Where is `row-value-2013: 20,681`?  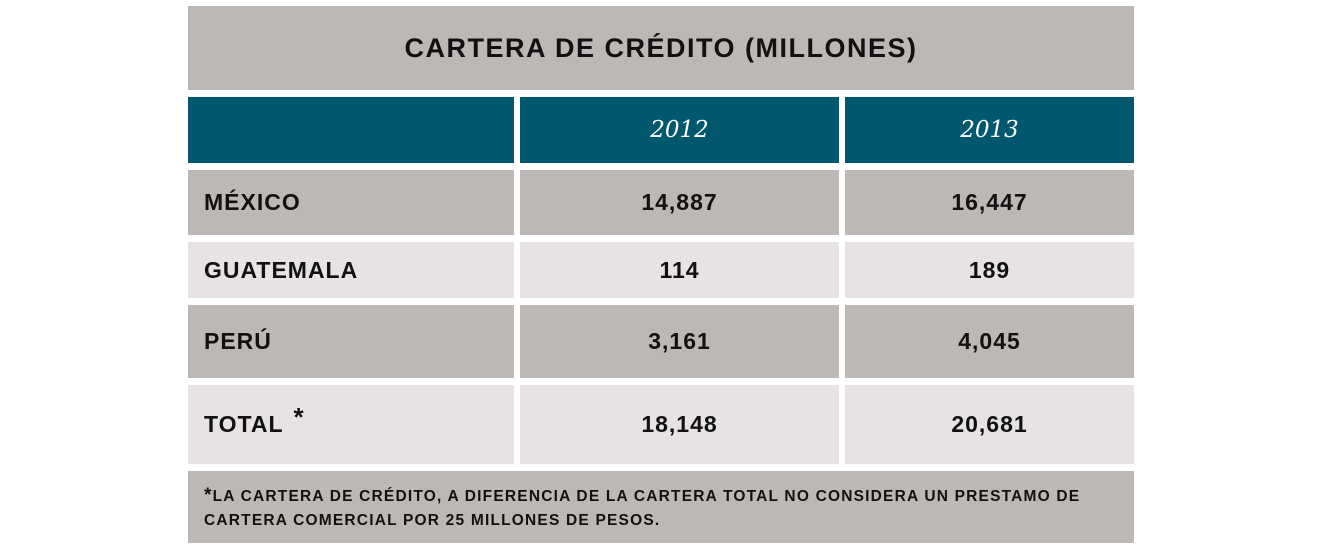 row-value-2013: 20,681 is located at coordinates (989, 424).